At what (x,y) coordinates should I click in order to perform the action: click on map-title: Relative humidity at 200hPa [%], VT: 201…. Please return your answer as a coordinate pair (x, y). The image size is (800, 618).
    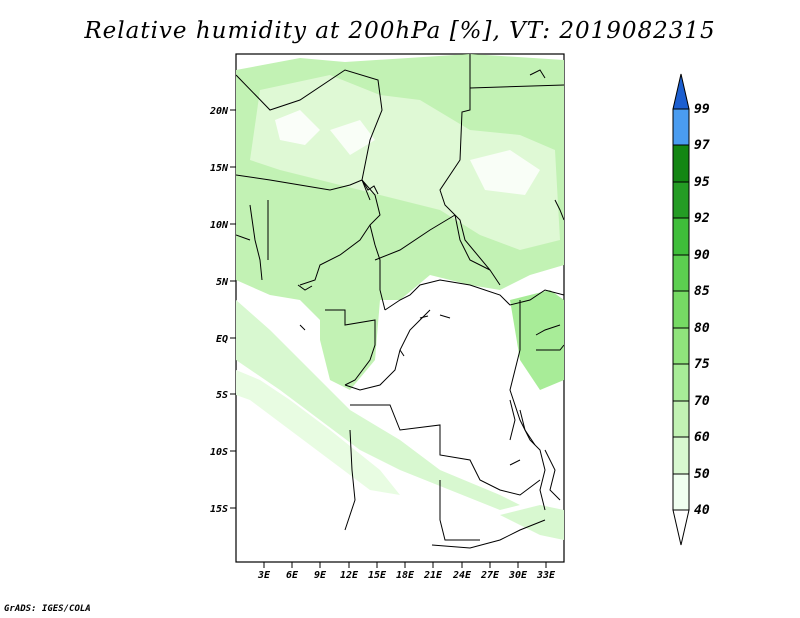
    Looking at the image, I should click on (400, 31).